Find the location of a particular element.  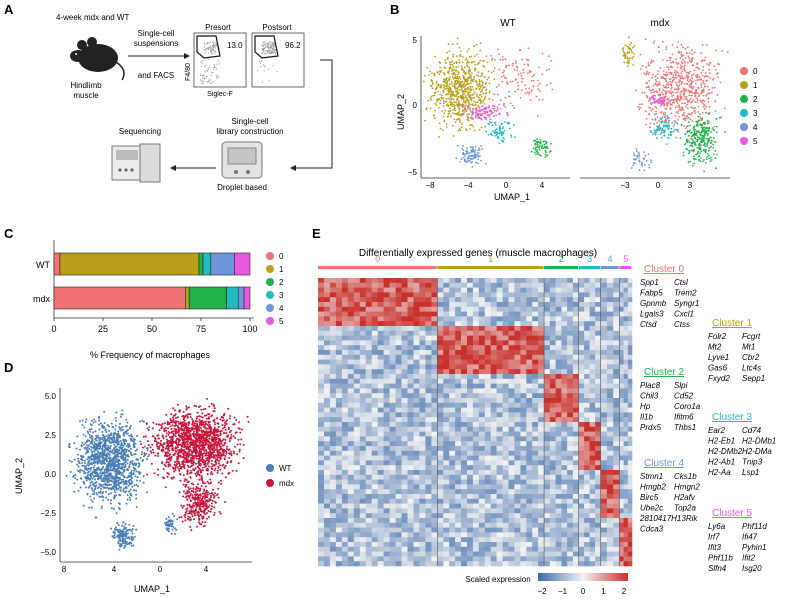

legend-label-0: 0 is located at coordinates (755, 71).